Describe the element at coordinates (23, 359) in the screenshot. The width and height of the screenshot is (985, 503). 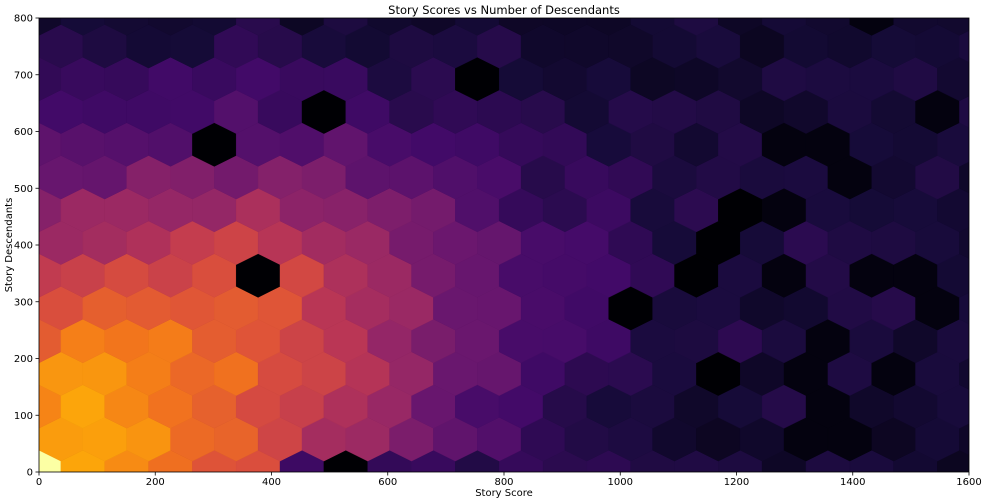
I see `y-tick-label: 200` at that location.